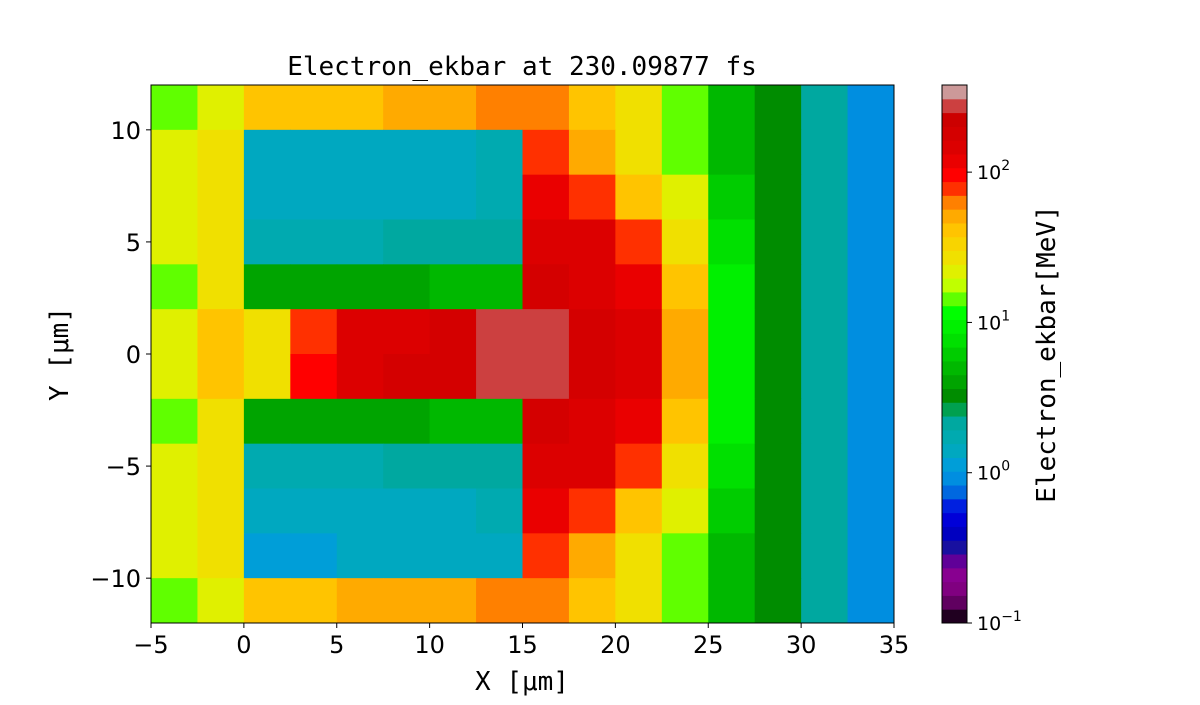  Describe the element at coordinates (993, 472) in the screenshot. I see `colorbar-tick-label: 10⁰` at that location.